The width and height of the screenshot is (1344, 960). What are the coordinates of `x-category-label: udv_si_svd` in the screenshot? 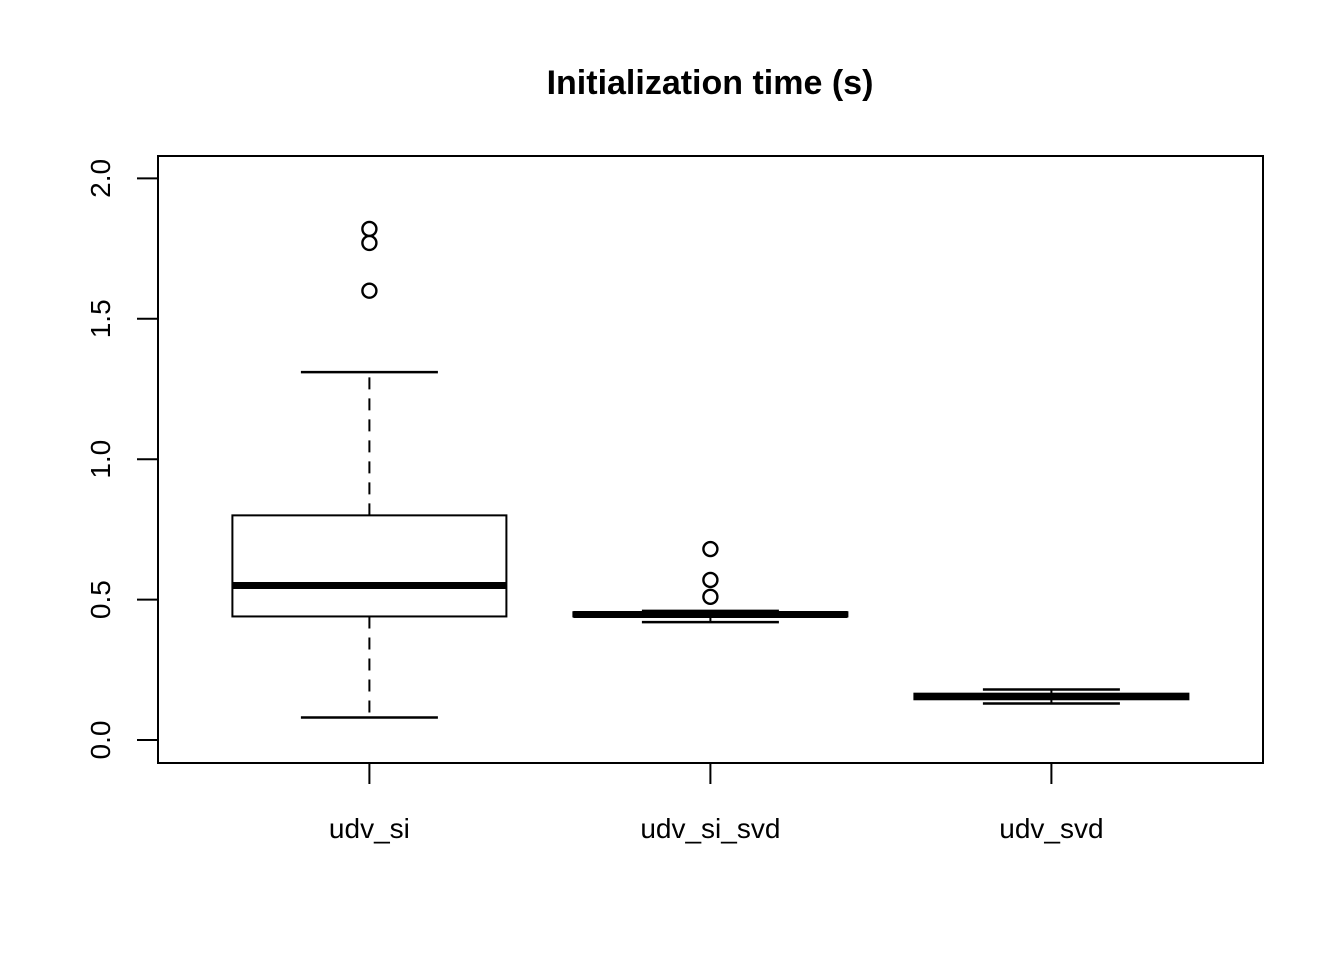 It's located at (710, 828).